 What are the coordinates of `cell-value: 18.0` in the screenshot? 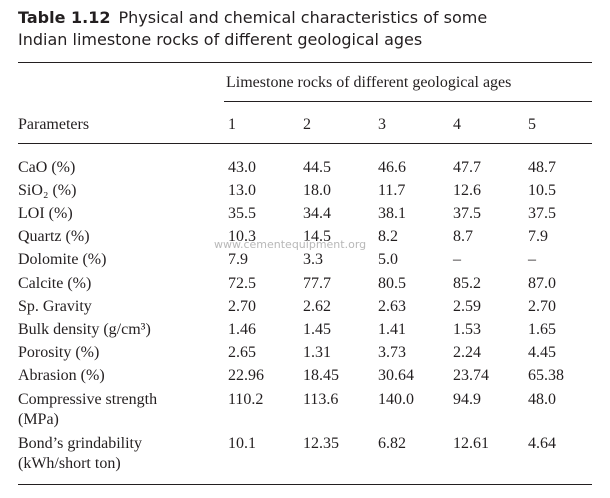 It's located at (317, 190).